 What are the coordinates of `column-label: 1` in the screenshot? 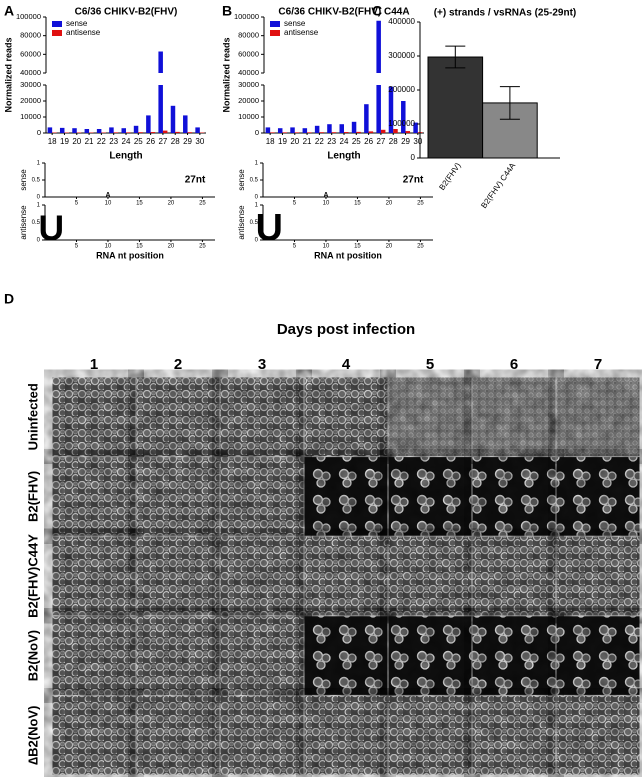 It's located at (94, 364).